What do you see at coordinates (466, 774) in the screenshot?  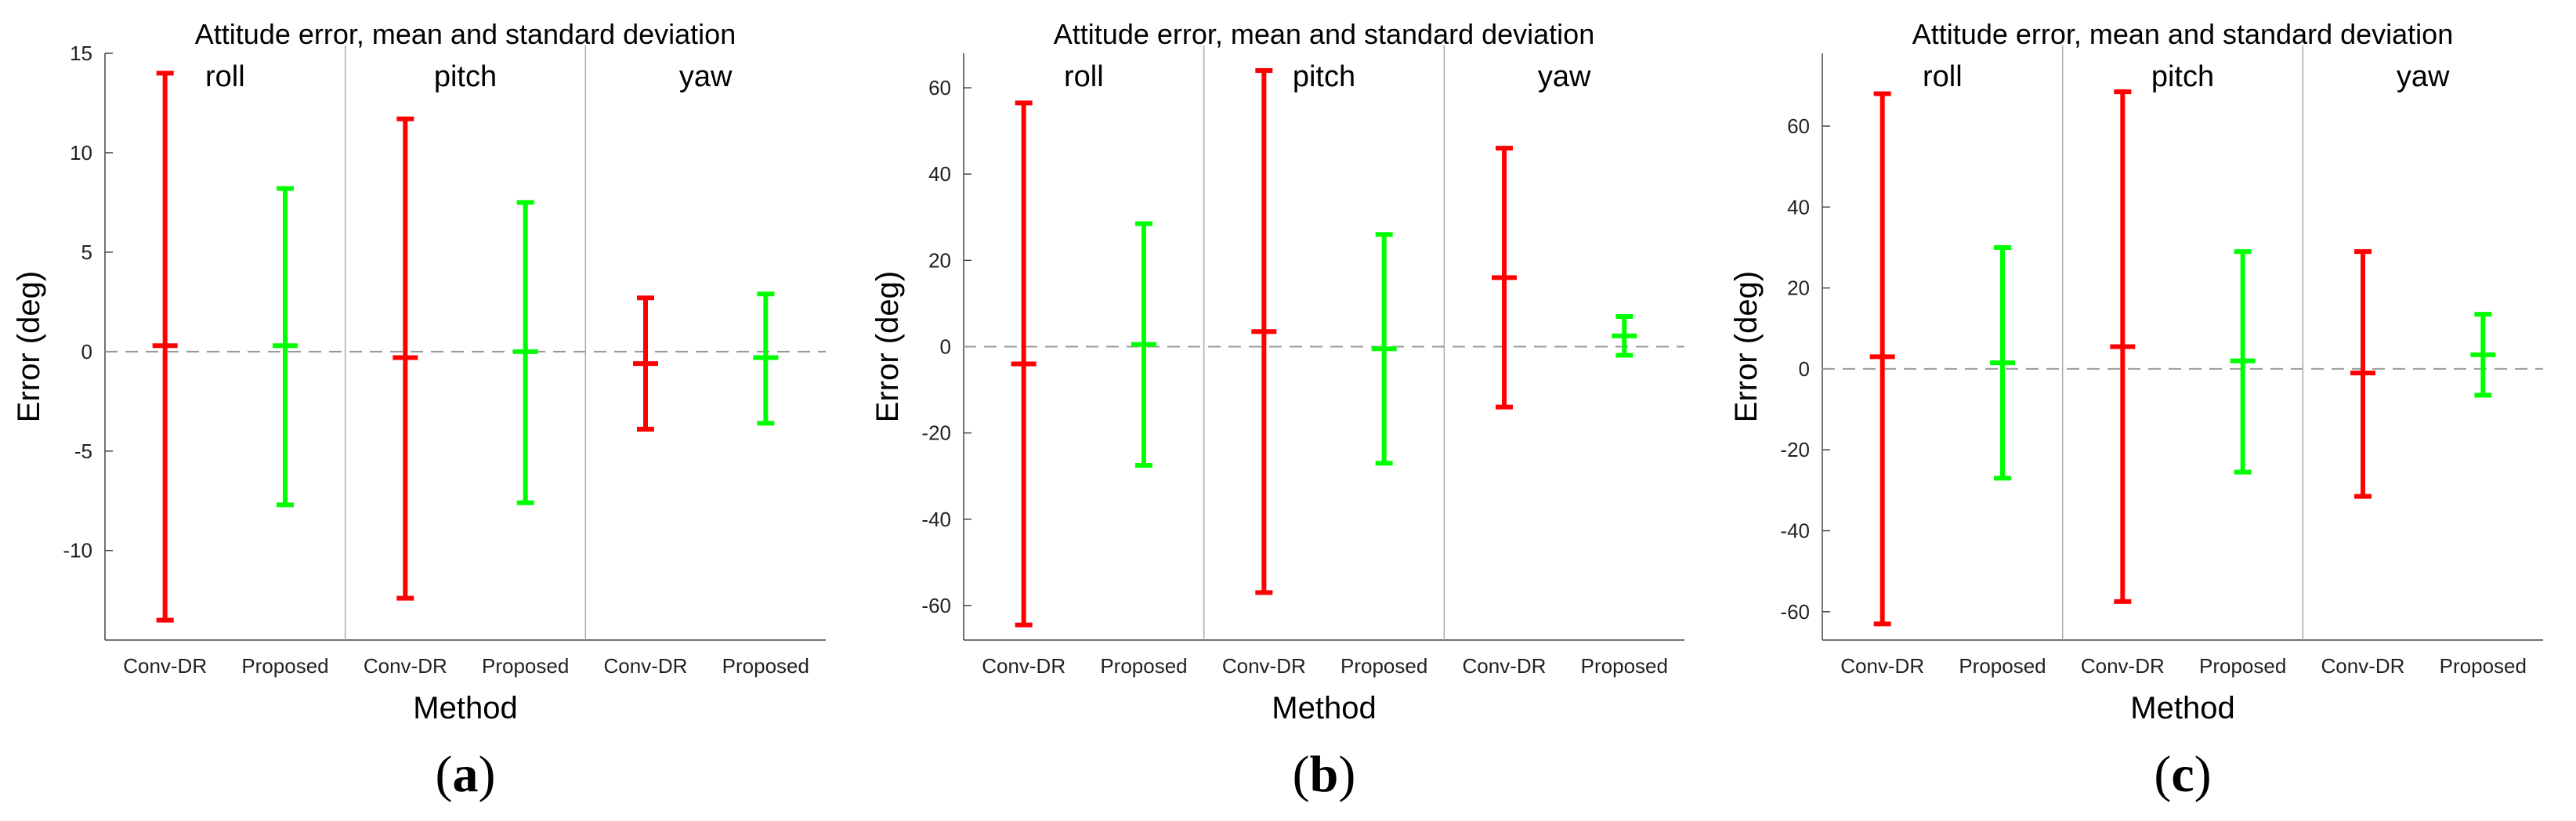 I see `panel-label: (a)` at bounding box center [466, 774].